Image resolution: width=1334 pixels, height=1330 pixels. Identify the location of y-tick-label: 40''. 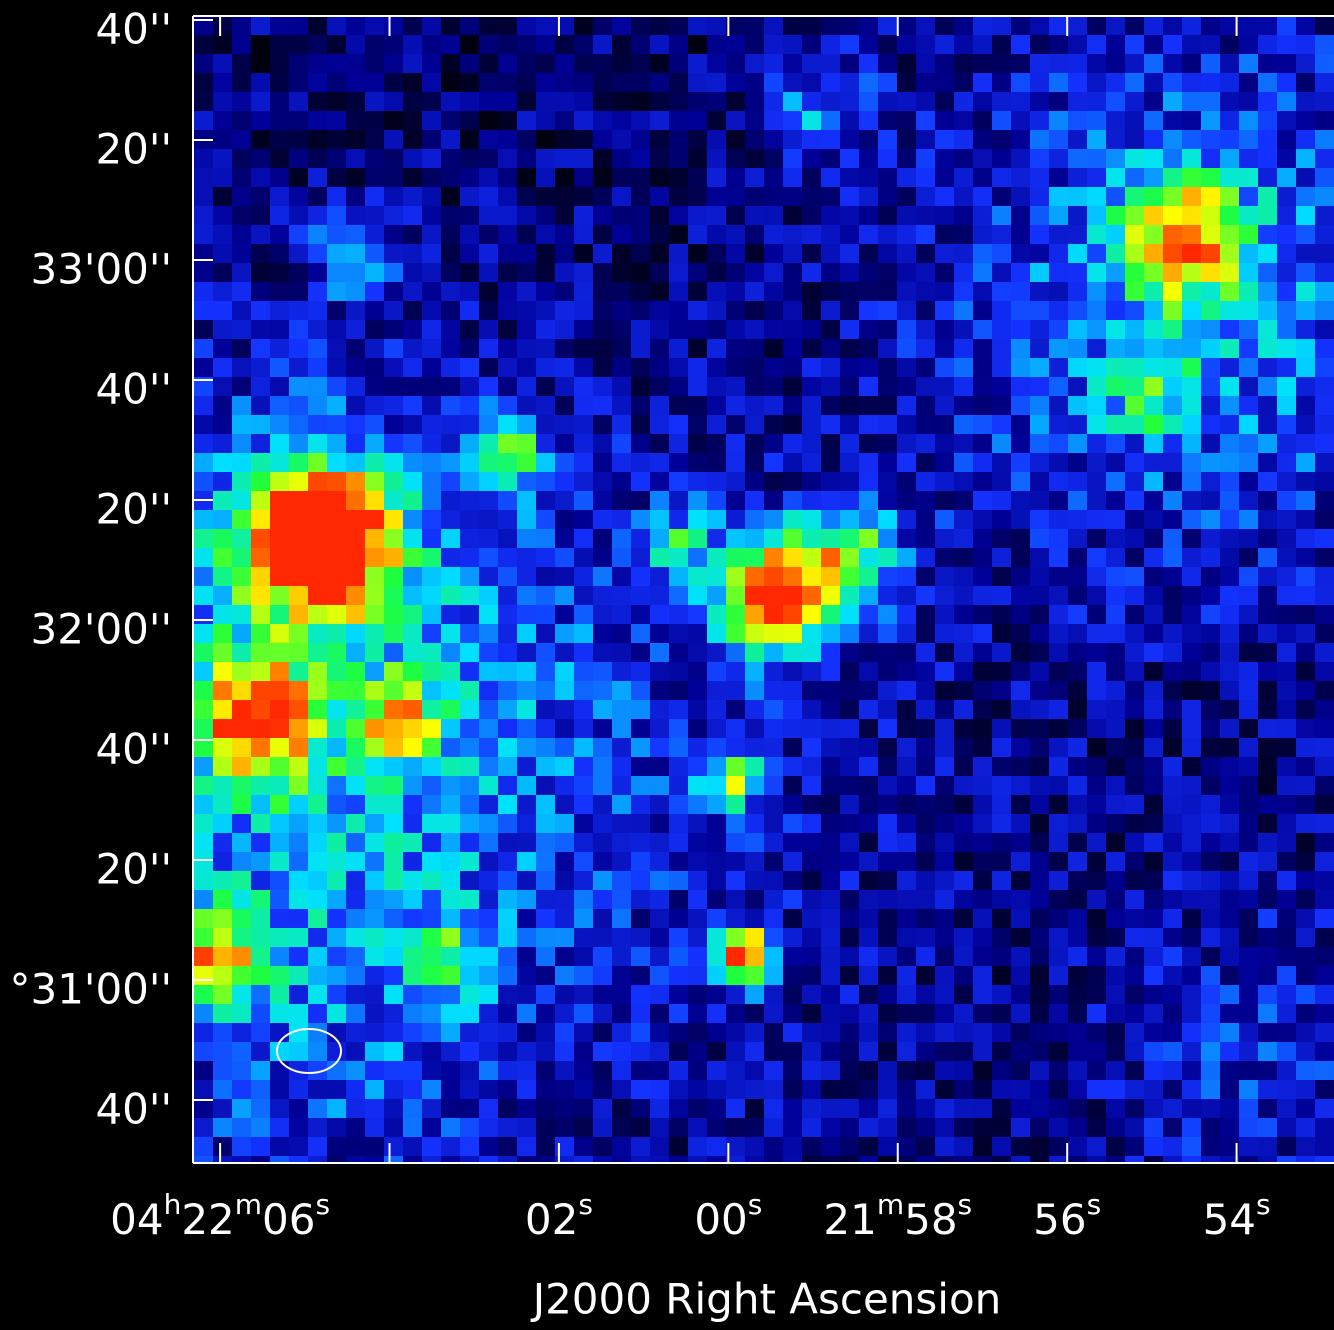
(133, 29).